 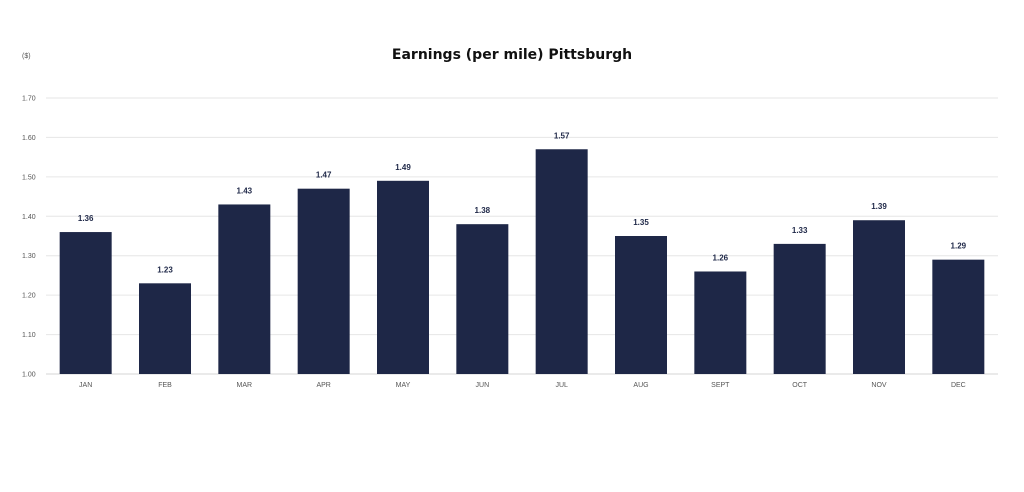 I want to click on x-tick-label: SEPT, so click(x=720, y=385).